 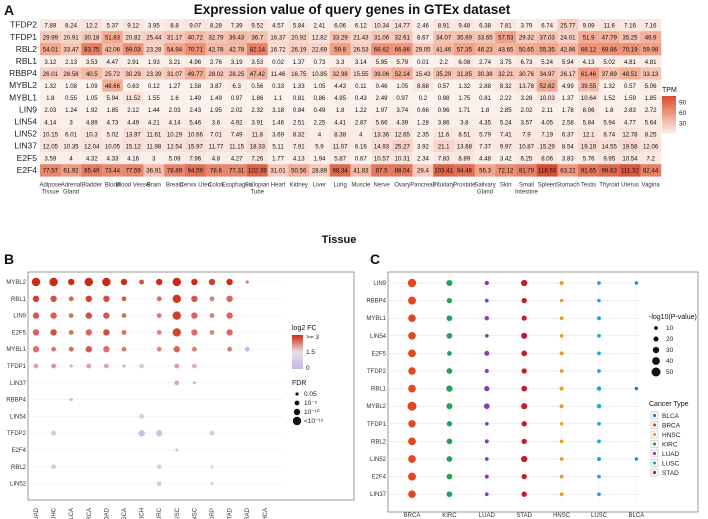 I want to click on heatmap-cell-value: 8.06, so click(x=547, y=159).